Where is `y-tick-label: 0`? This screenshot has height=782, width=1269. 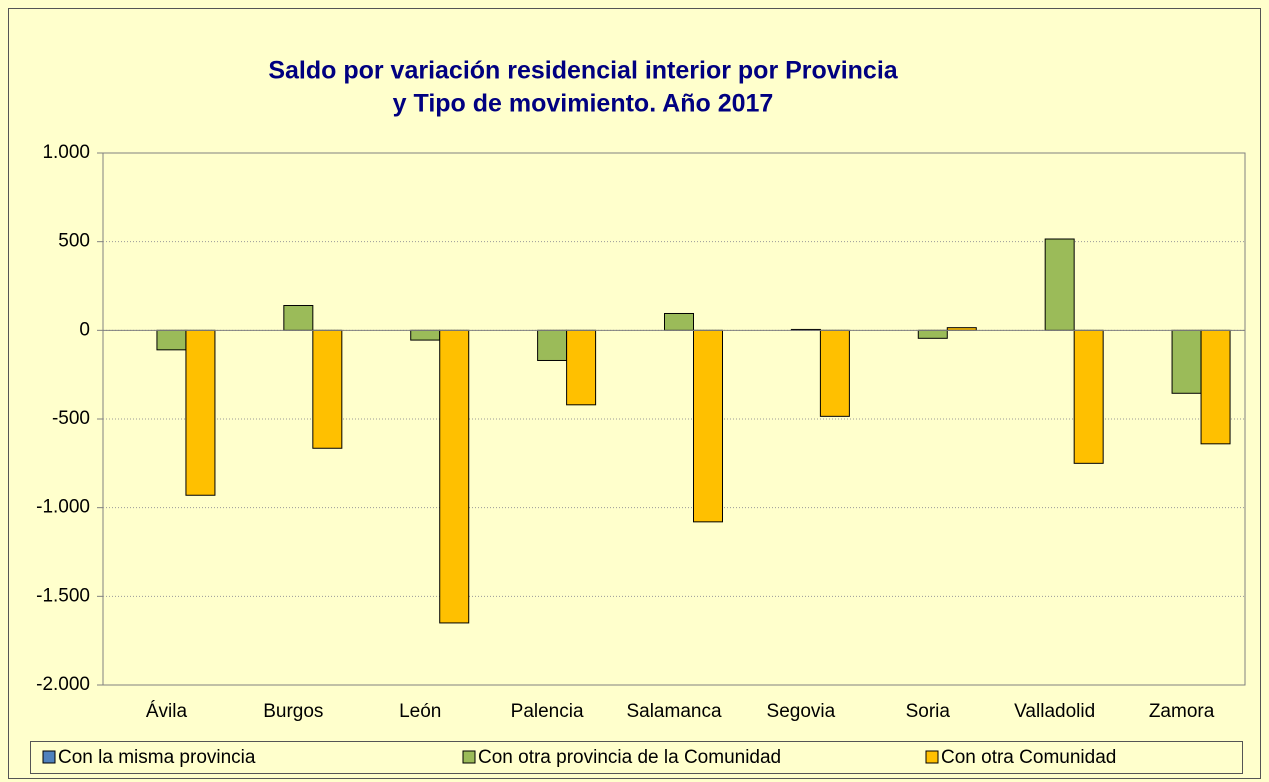
y-tick-label: 0 is located at coordinates (84, 329).